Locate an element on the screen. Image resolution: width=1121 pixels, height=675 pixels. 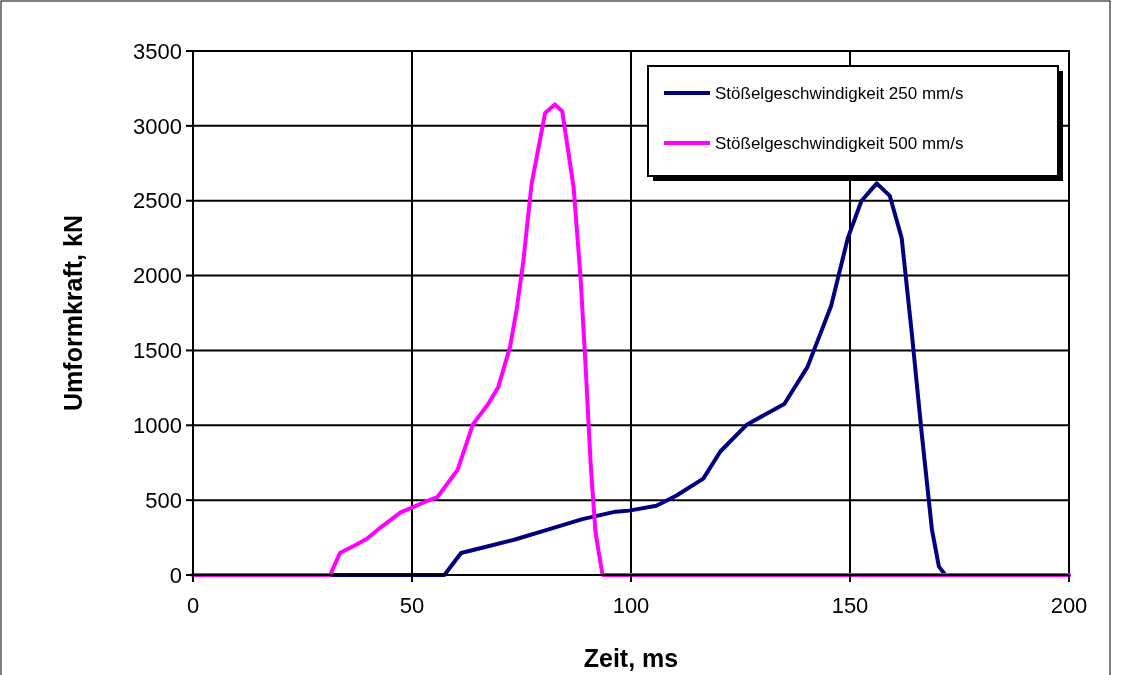
y-tick-label: 1500 is located at coordinates (157, 351).